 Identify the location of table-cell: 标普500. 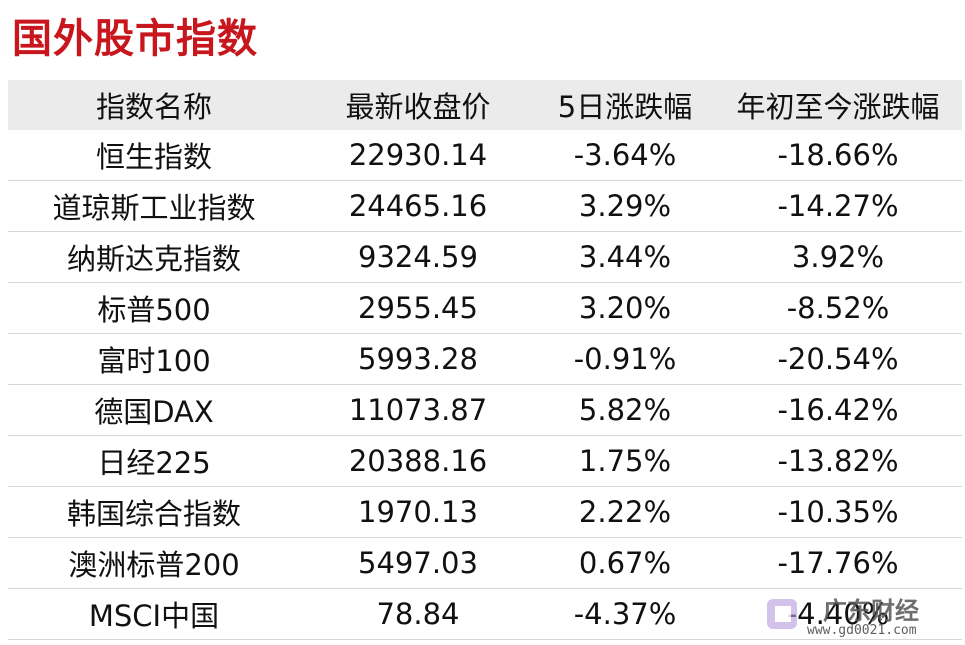
(154, 310).